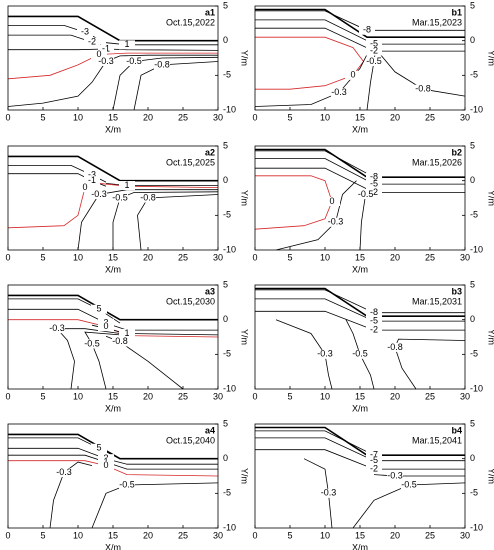 This screenshot has height=550, width=494. I want to click on contour-label: 1, so click(126, 185).